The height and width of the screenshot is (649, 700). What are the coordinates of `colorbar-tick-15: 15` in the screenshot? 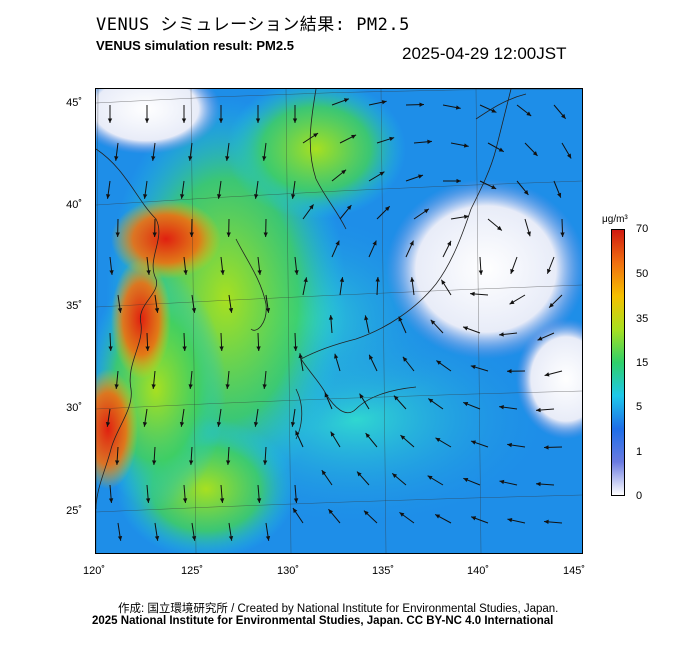 It's located at (642, 363).